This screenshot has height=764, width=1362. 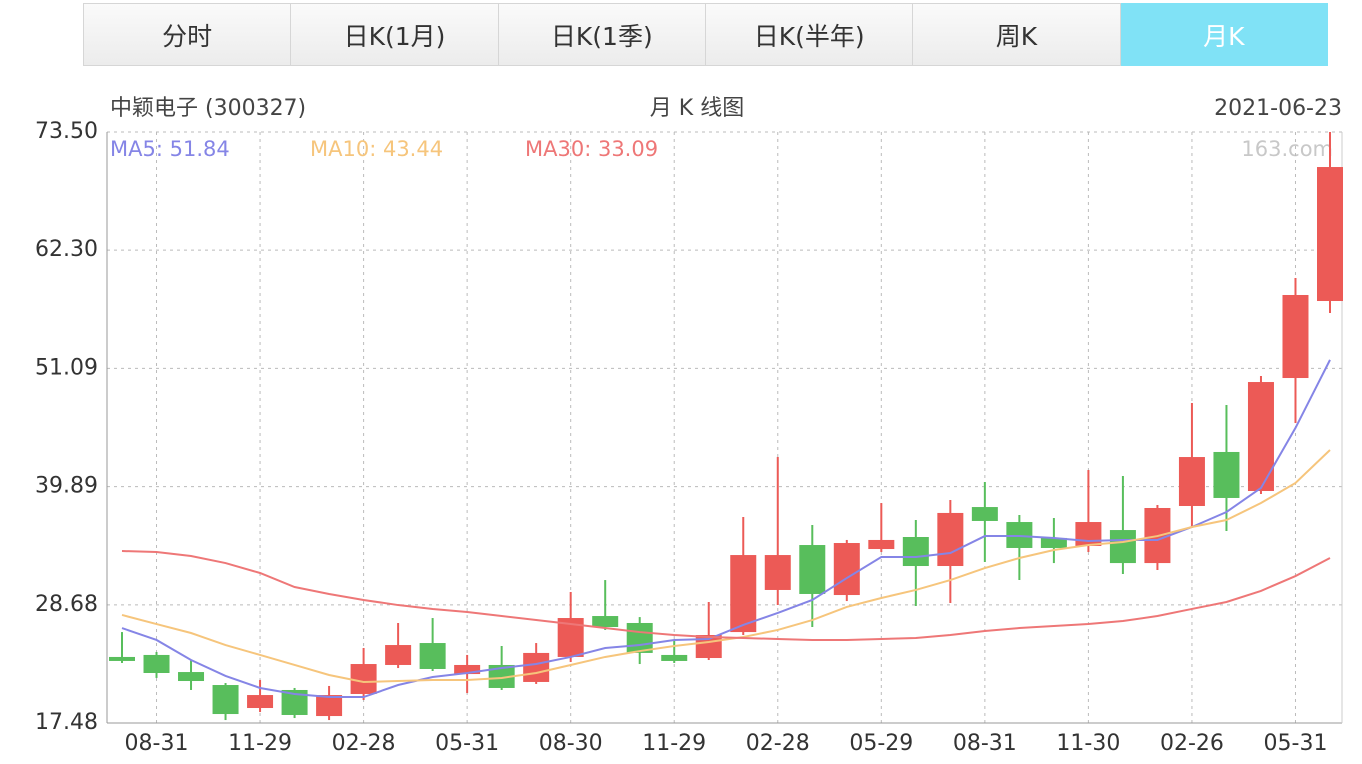 What do you see at coordinates (697, 108) in the screenshot?
I see `chart-title: 月 K 线图` at bounding box center [697, 108].